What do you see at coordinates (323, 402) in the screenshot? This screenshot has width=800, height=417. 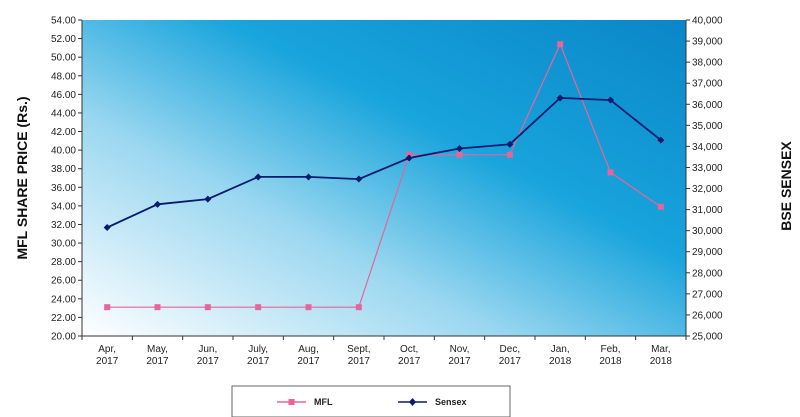 I see `legend-label-mfl: MFL` at bounding box center [323, 402].